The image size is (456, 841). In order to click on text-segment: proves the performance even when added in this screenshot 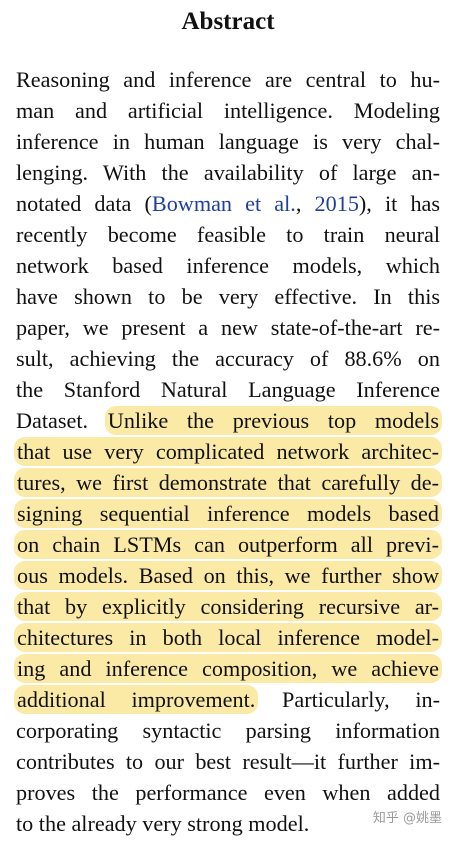, I will do `click(228, 792)`.